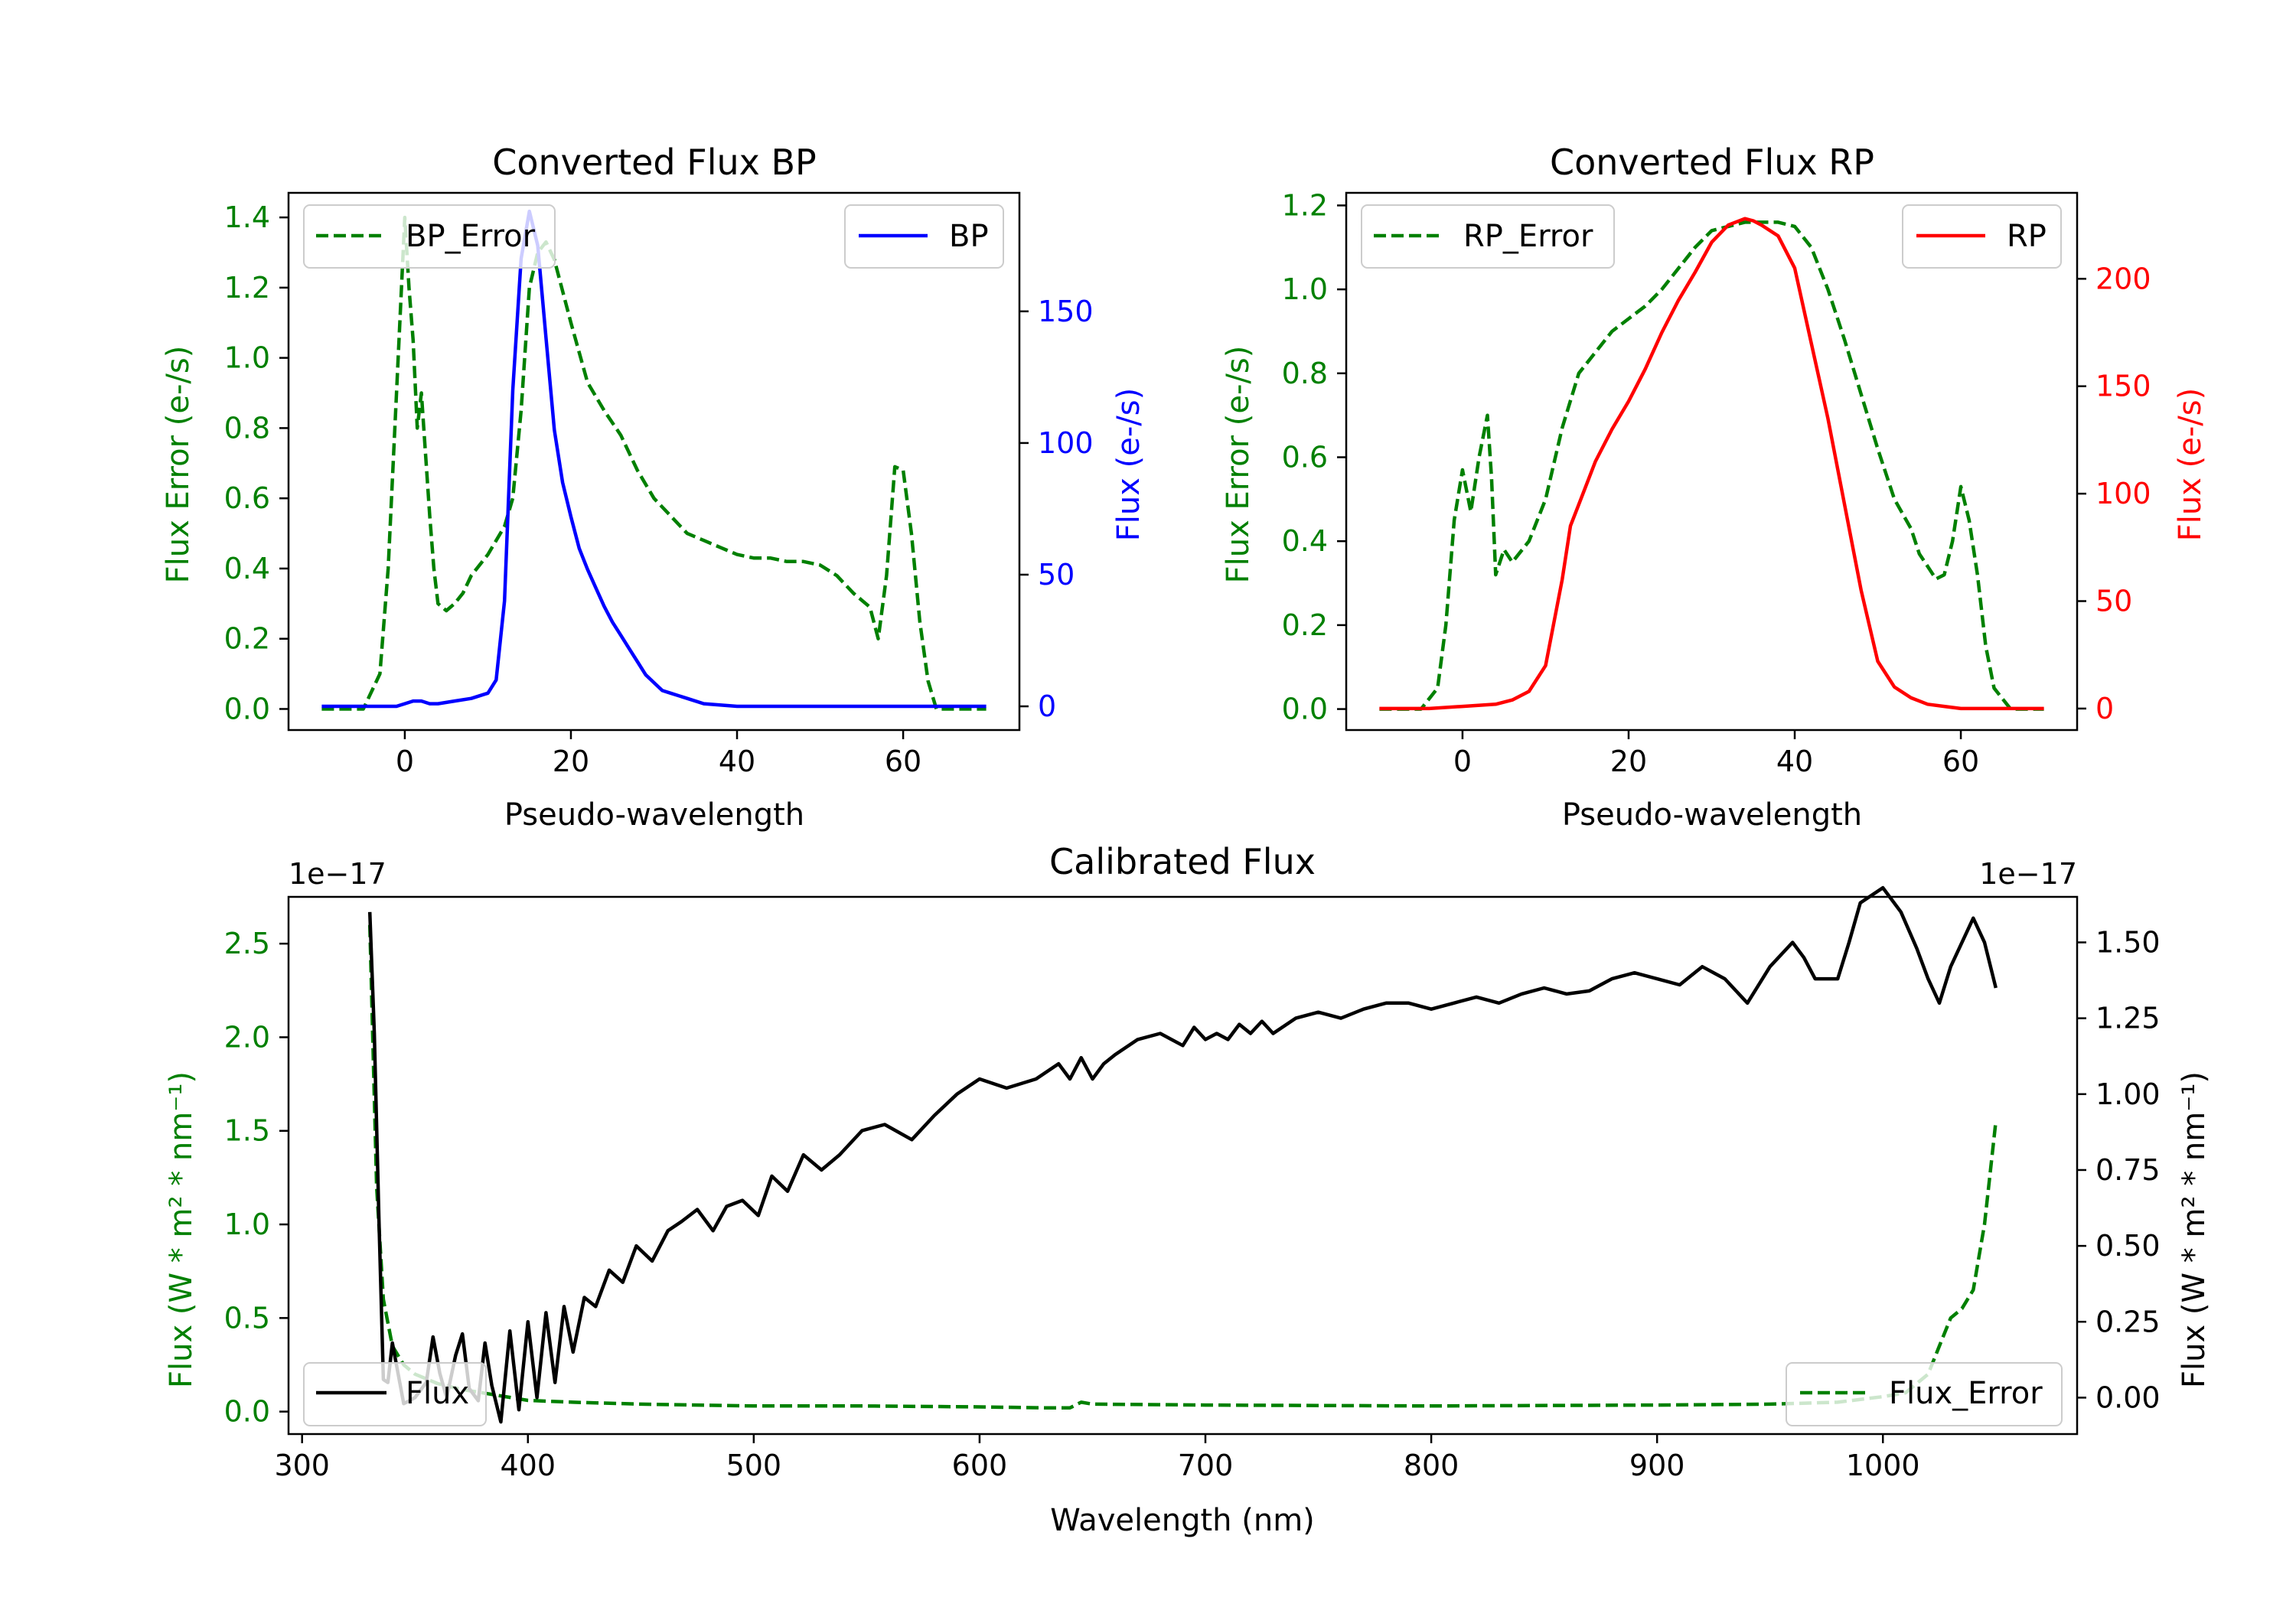 The width and height of the screenshot is (2296, 1607). What do you see at coordinates (2128, 1170) in the screenshot?
I see `y-right-tick-label: 0.75` at bounding box center [2128, 1170].